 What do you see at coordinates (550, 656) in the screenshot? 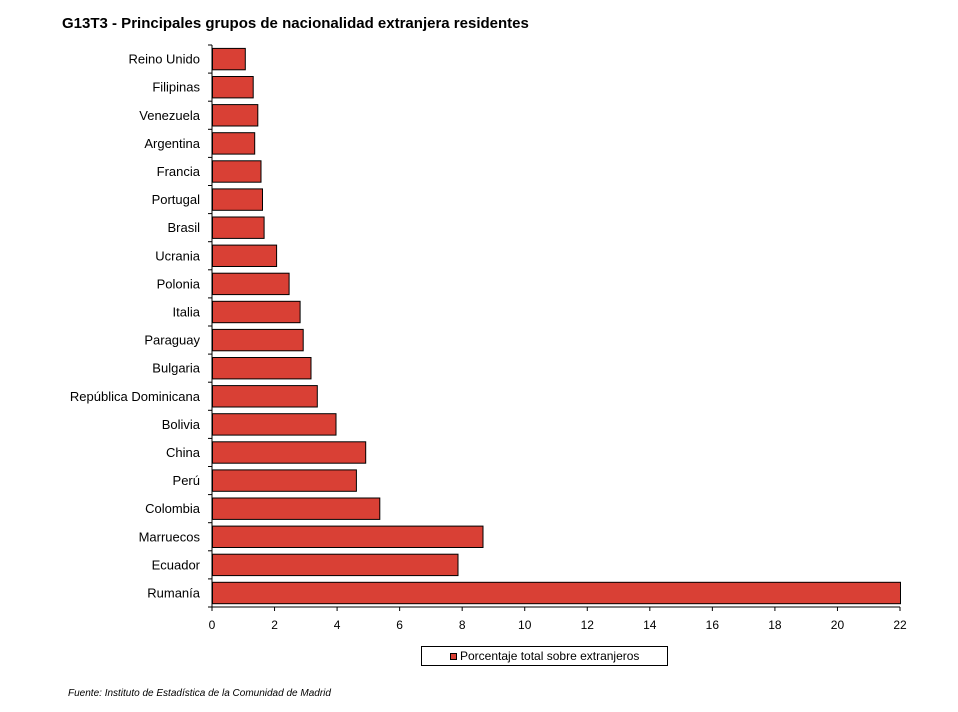
I see `legend-label: Porcentaje total sobre extranjeros` at bounding box center [550, 656].